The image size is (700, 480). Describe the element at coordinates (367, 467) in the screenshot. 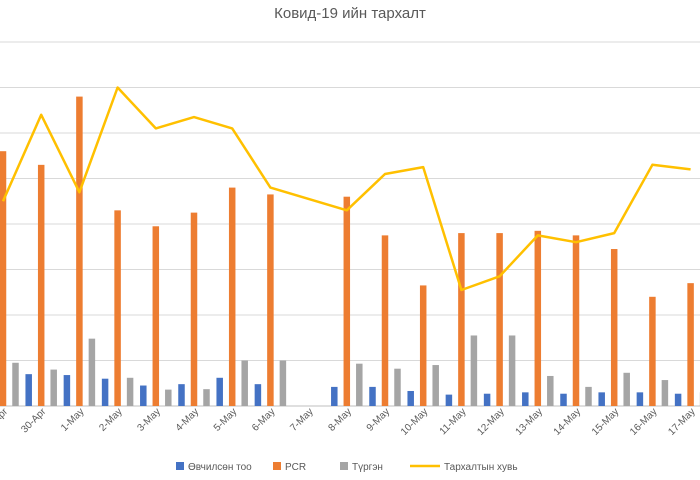

I see `legend-label: Түргэн` at that location.